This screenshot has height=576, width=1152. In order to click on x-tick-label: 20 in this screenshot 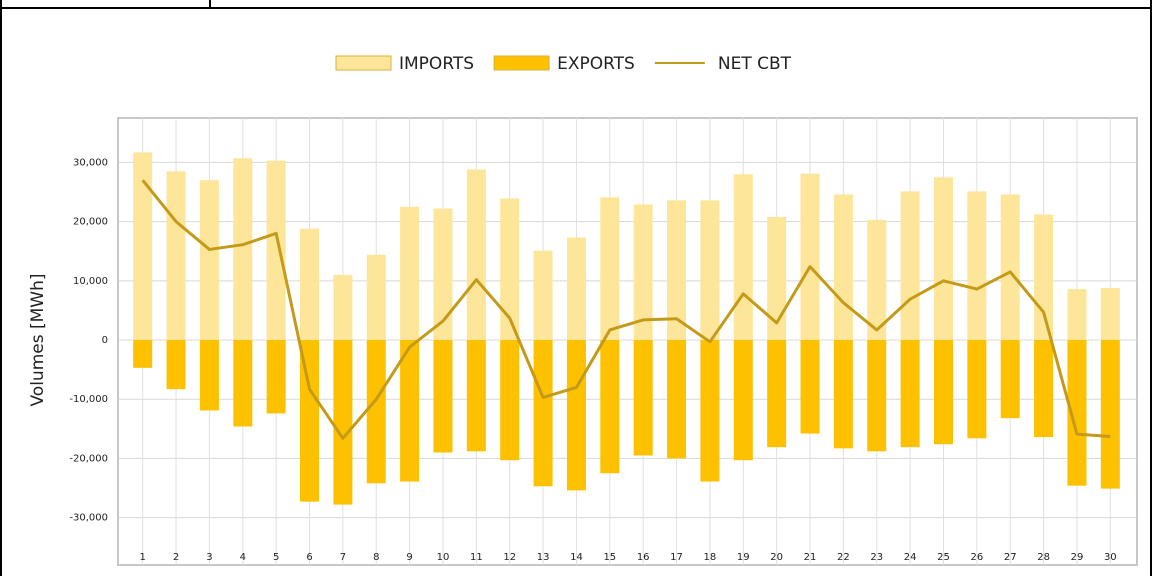, I will do `click(776, 557)`.